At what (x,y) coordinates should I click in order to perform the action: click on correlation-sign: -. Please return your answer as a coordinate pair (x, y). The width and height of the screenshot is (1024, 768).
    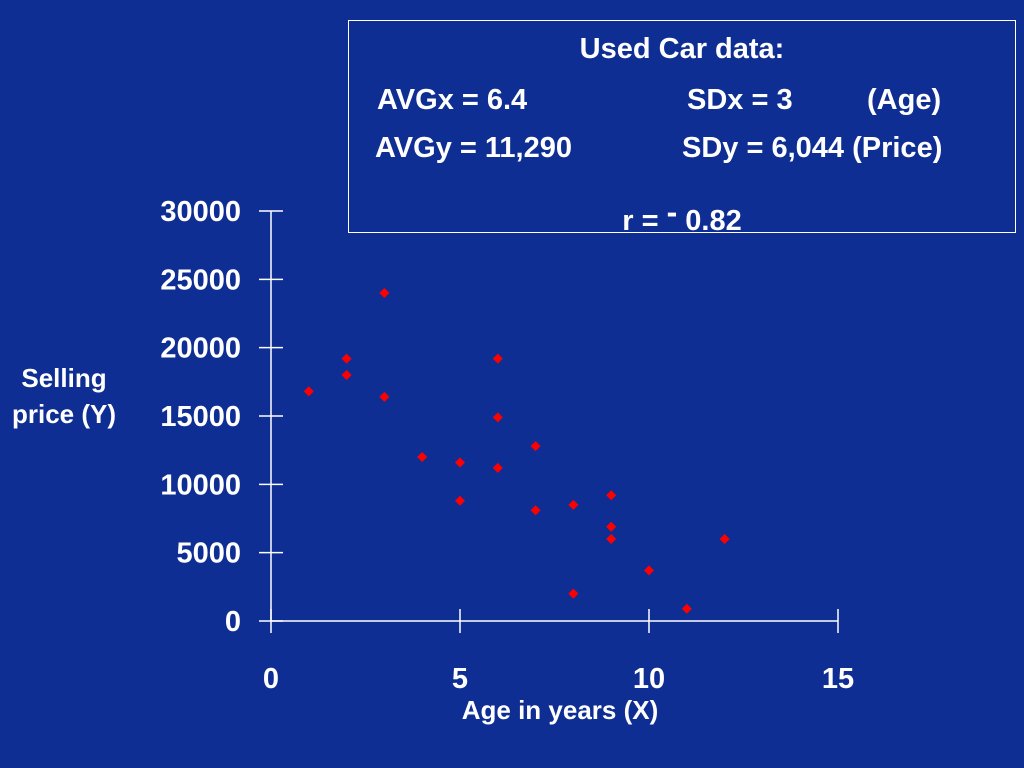
    Looking at the image, I should click on (672, 212).